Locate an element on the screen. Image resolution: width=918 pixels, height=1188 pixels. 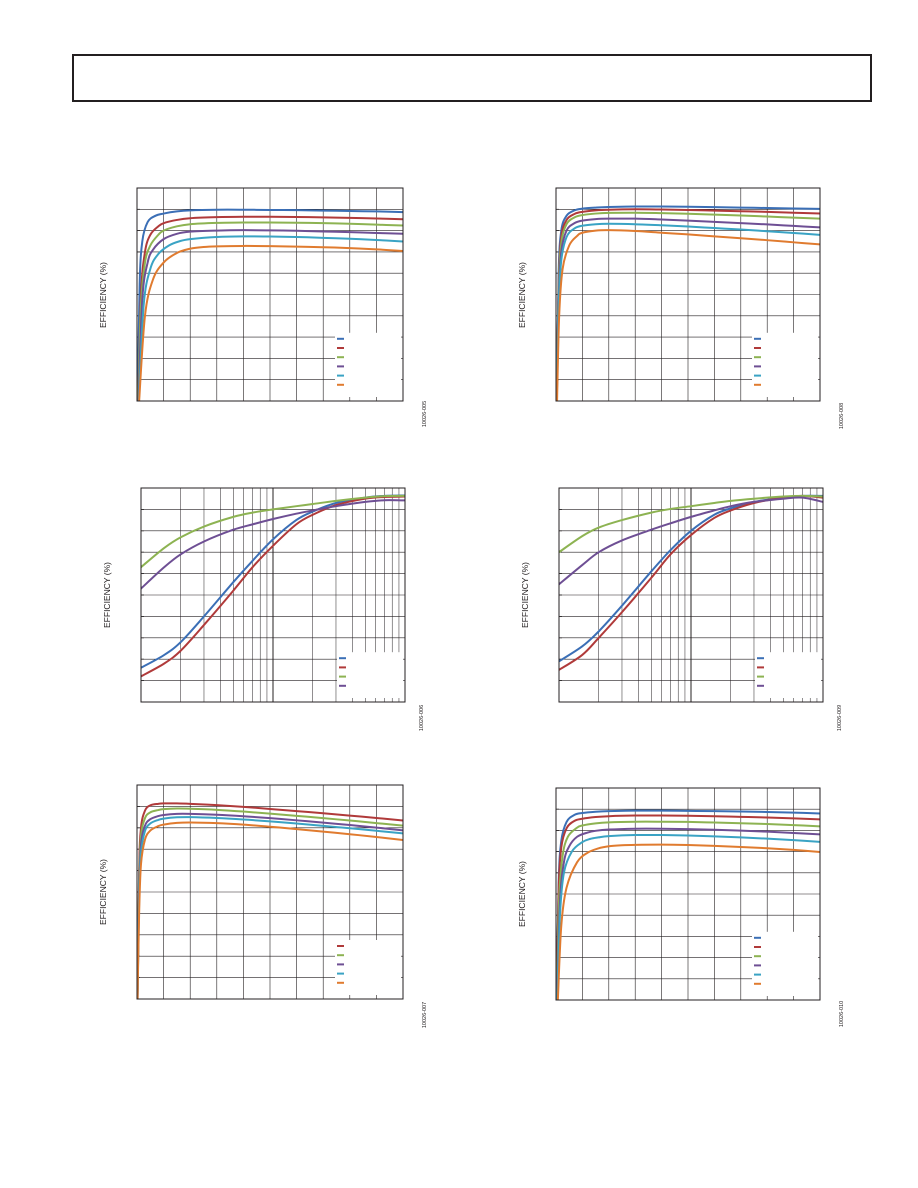
efficiency-chart-6: EFFICIENCY (%) 10026-010 is located at coordinates (681, 907).